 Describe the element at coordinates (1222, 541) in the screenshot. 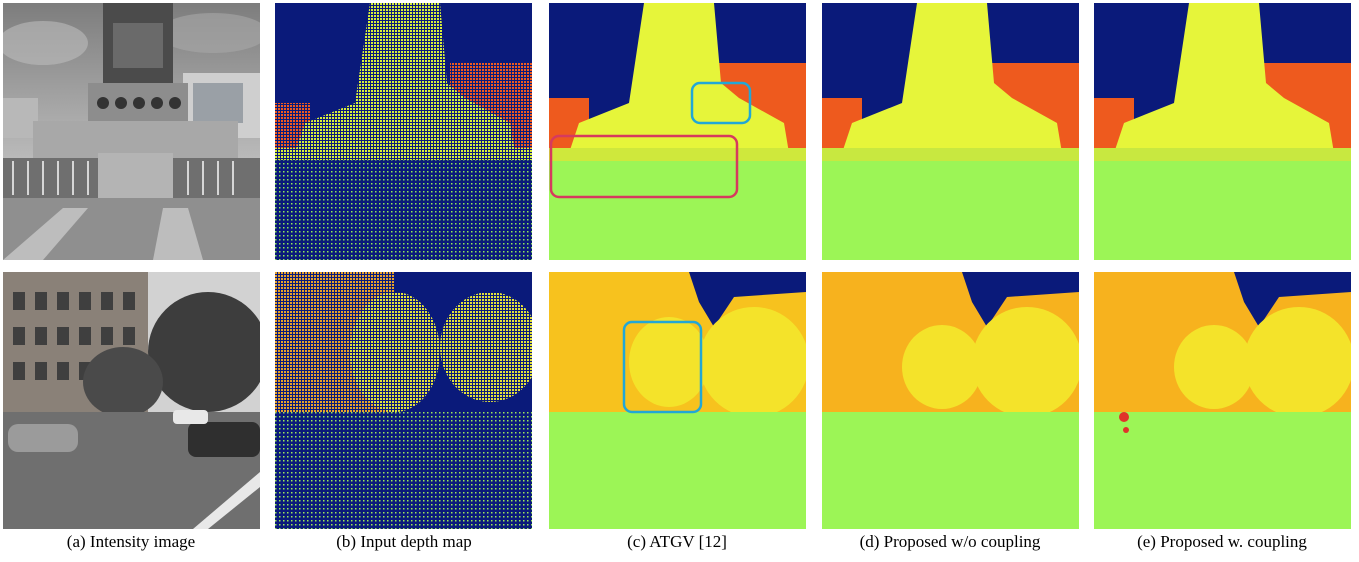

I see `caption-e: (e) Proposed w. coupling` at that location.